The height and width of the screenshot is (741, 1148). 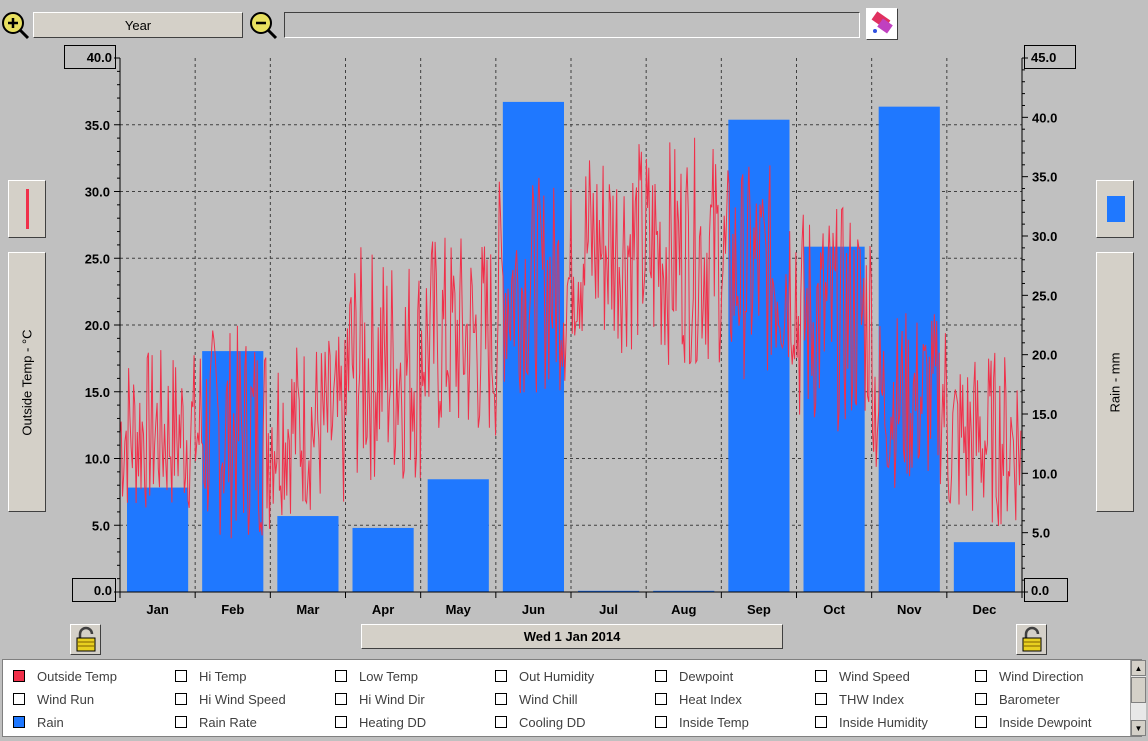 What do you see at coordinates (85, 639) in the screenshot?
I see `left-lock-button` at bounding box center [85, 639].